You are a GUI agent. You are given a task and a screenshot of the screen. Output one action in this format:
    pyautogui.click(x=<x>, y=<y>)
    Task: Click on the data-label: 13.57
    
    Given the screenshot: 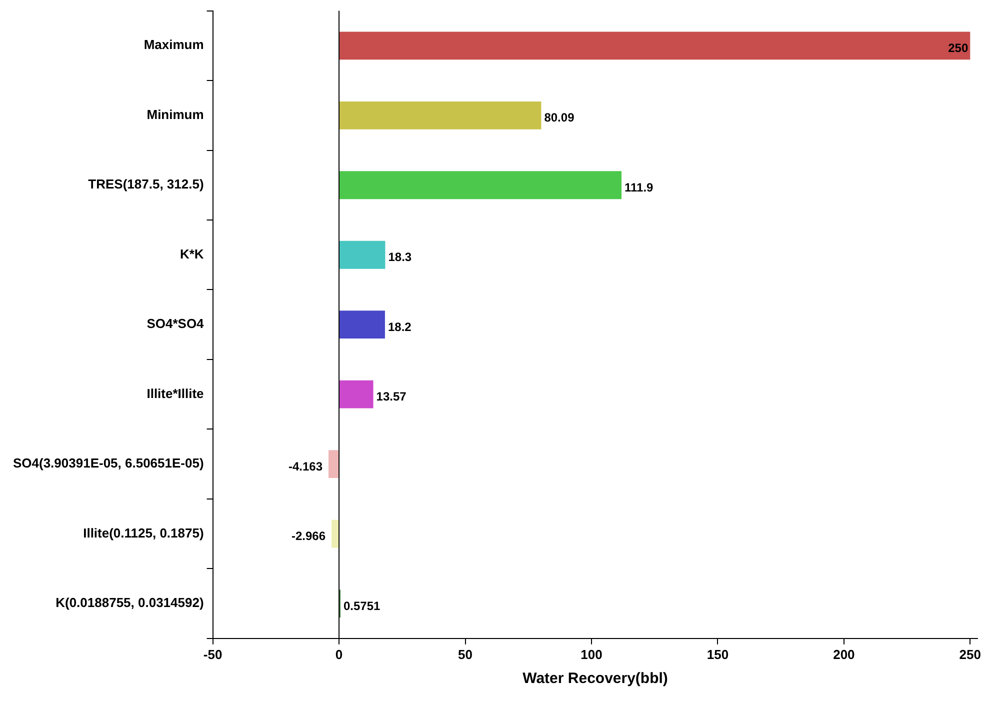 What is the action you would take?
    pyautogui.click(x=391, y=397)
    